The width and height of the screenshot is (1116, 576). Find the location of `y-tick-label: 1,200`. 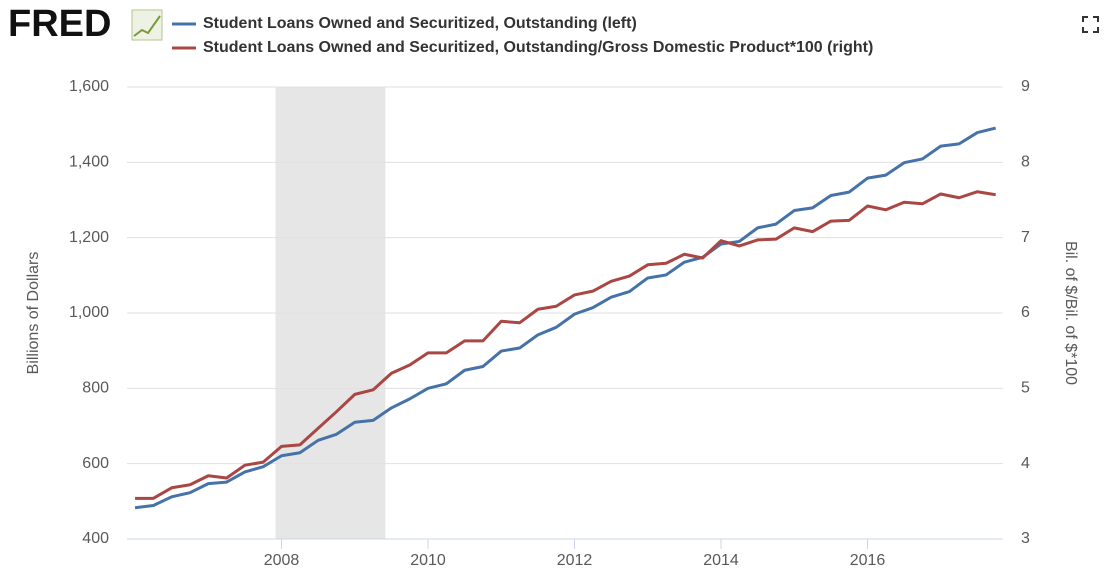

y-tick-label: 1,200 is located at coordinates (89, 237).